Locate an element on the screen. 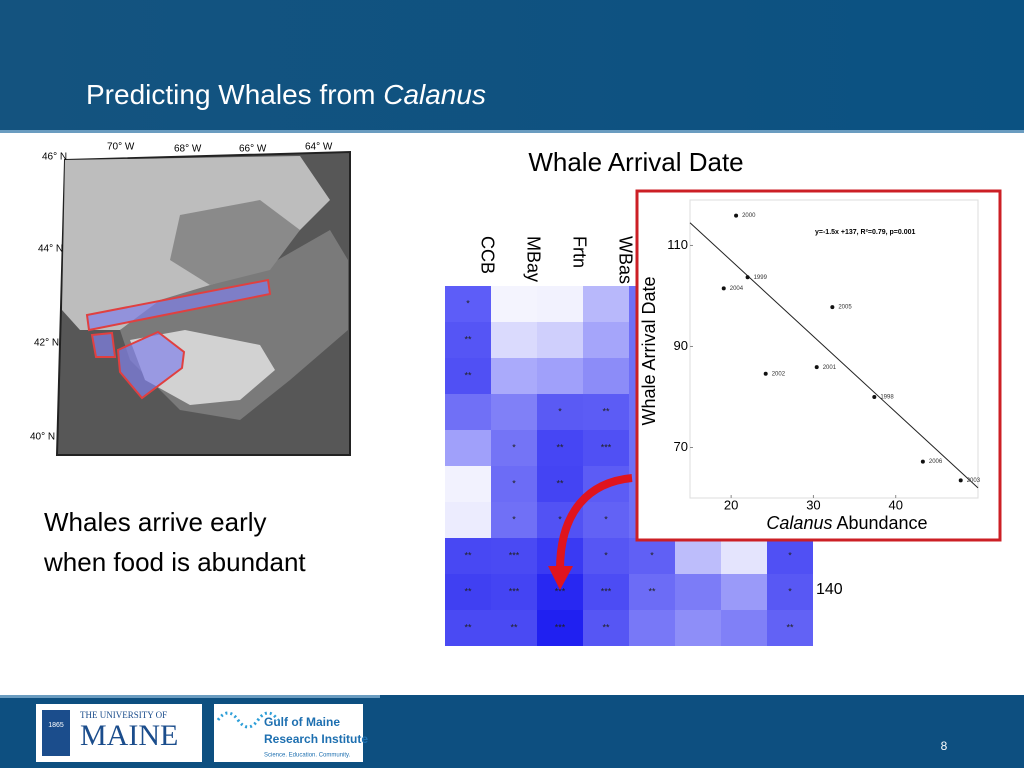 This screenshot has width=1024, height=773. column-label: CCB is located at coordinates (487, 255).